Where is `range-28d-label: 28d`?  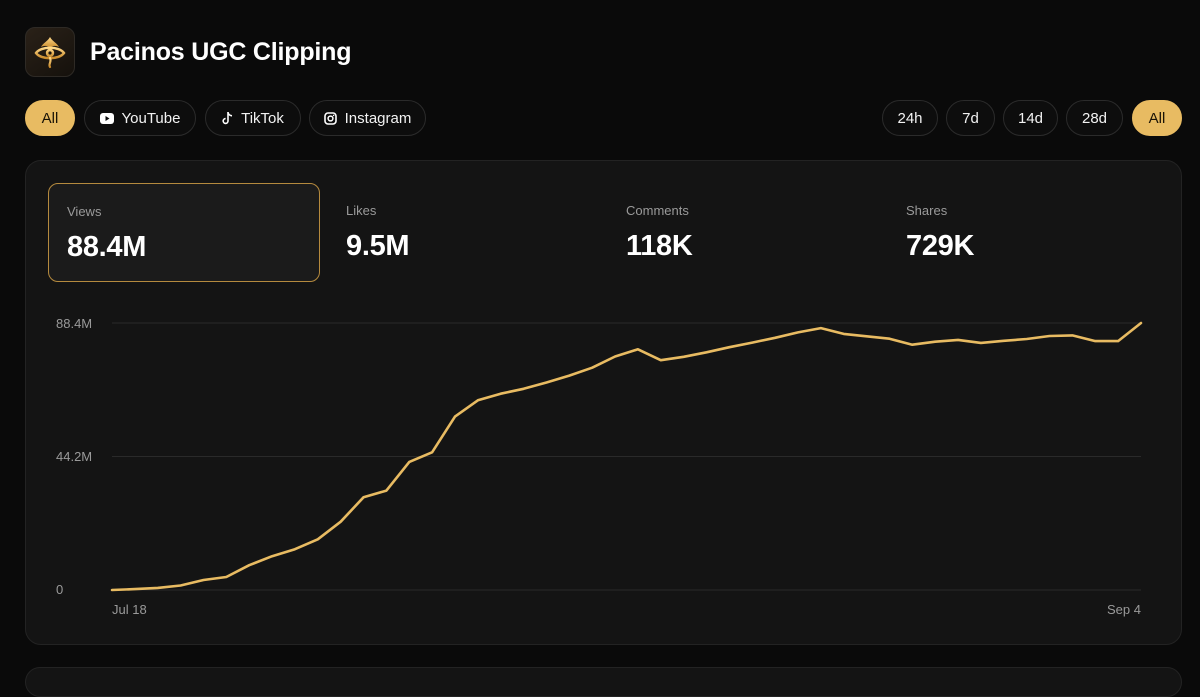 range-28d-label: 28d is located at coordinates (1094, 118).